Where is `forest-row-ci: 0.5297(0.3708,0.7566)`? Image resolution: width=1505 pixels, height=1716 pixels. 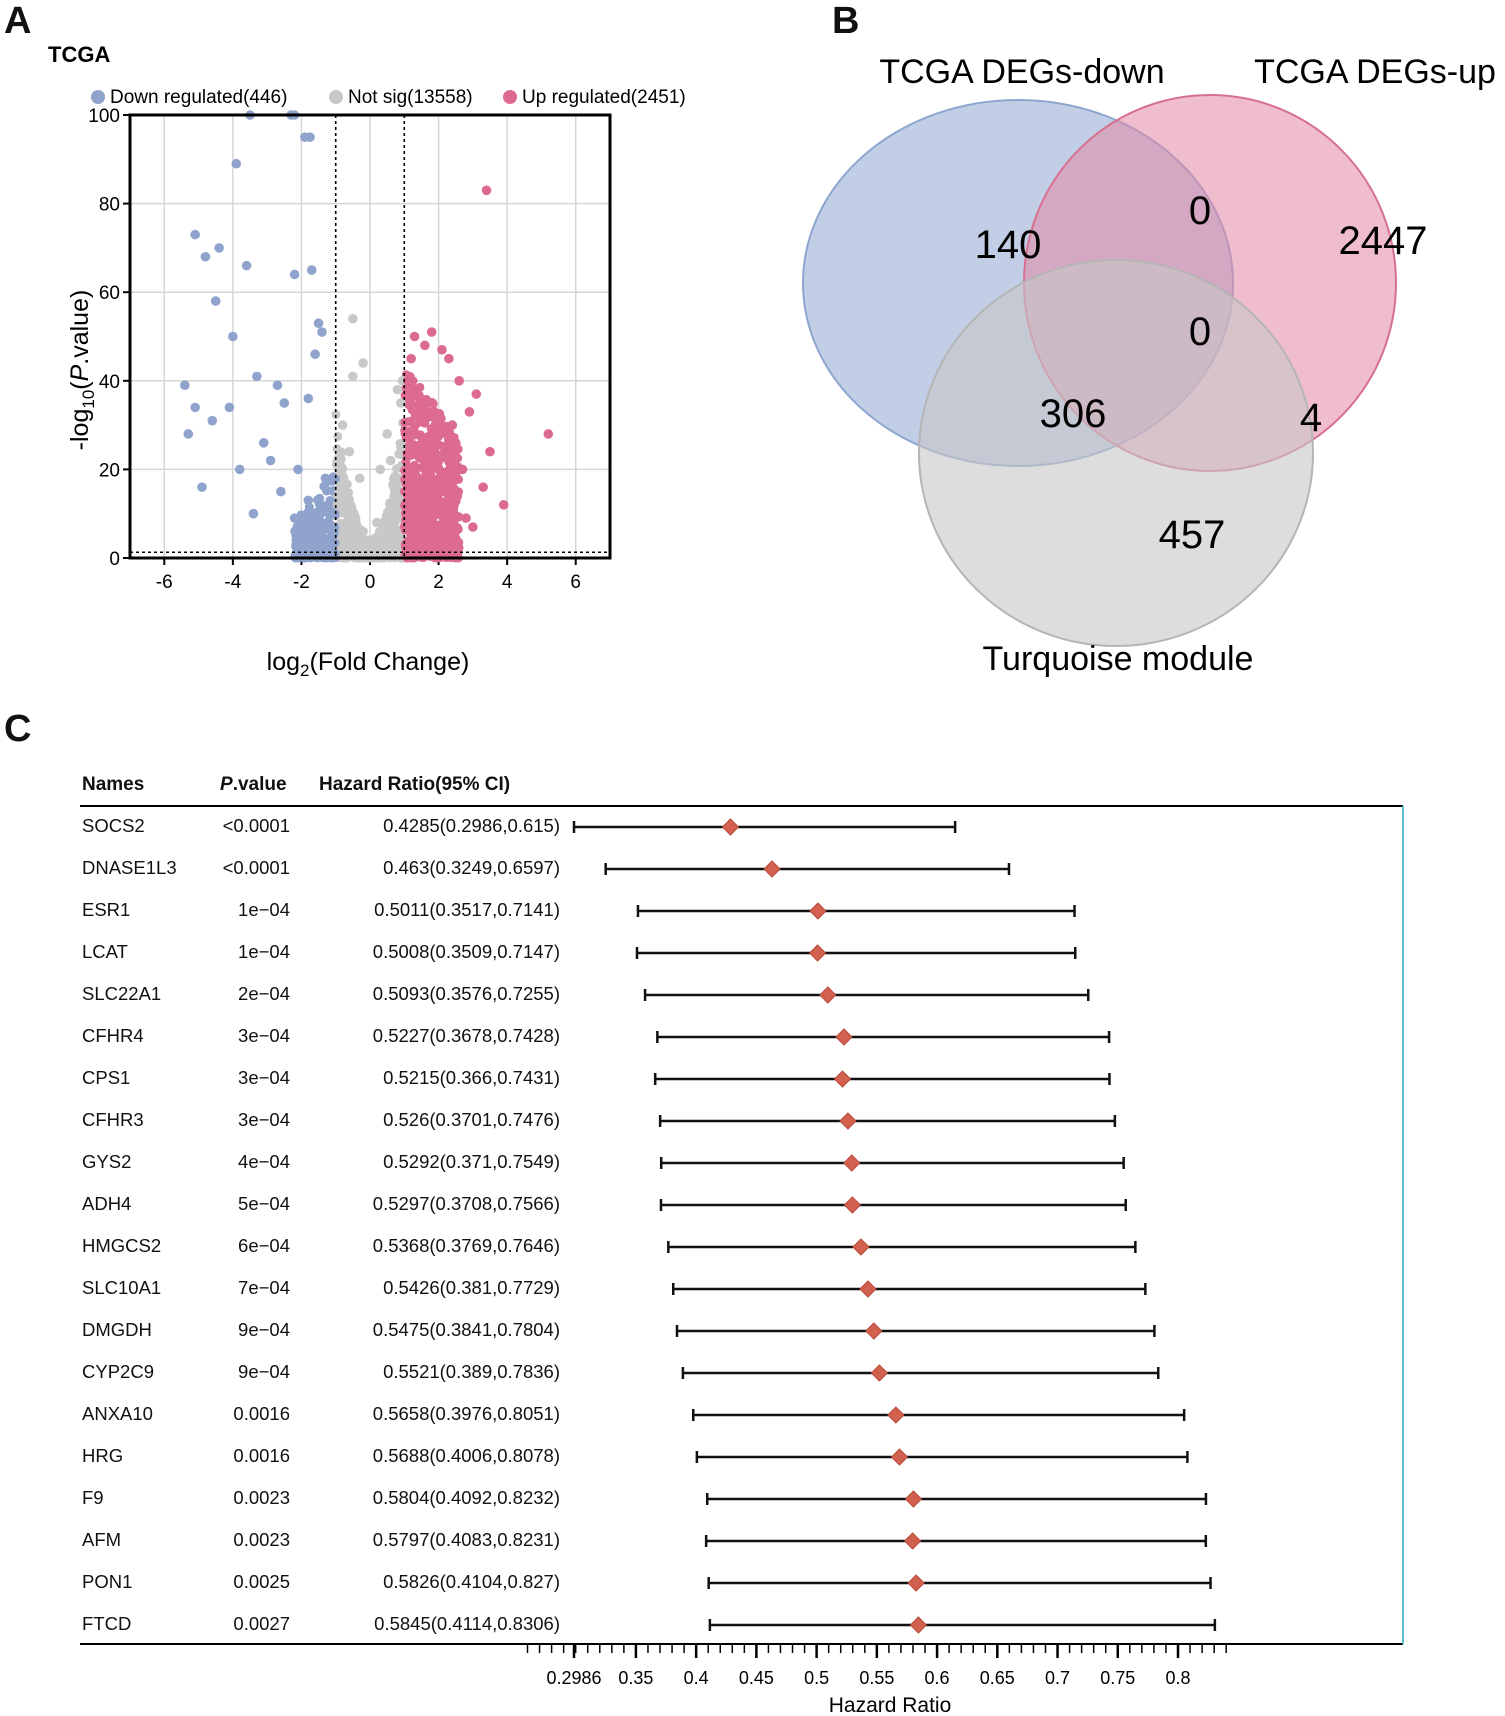 forest-row-ci: 0.5297(0.3708,0.7566) is located at coordinates (466, 1203).